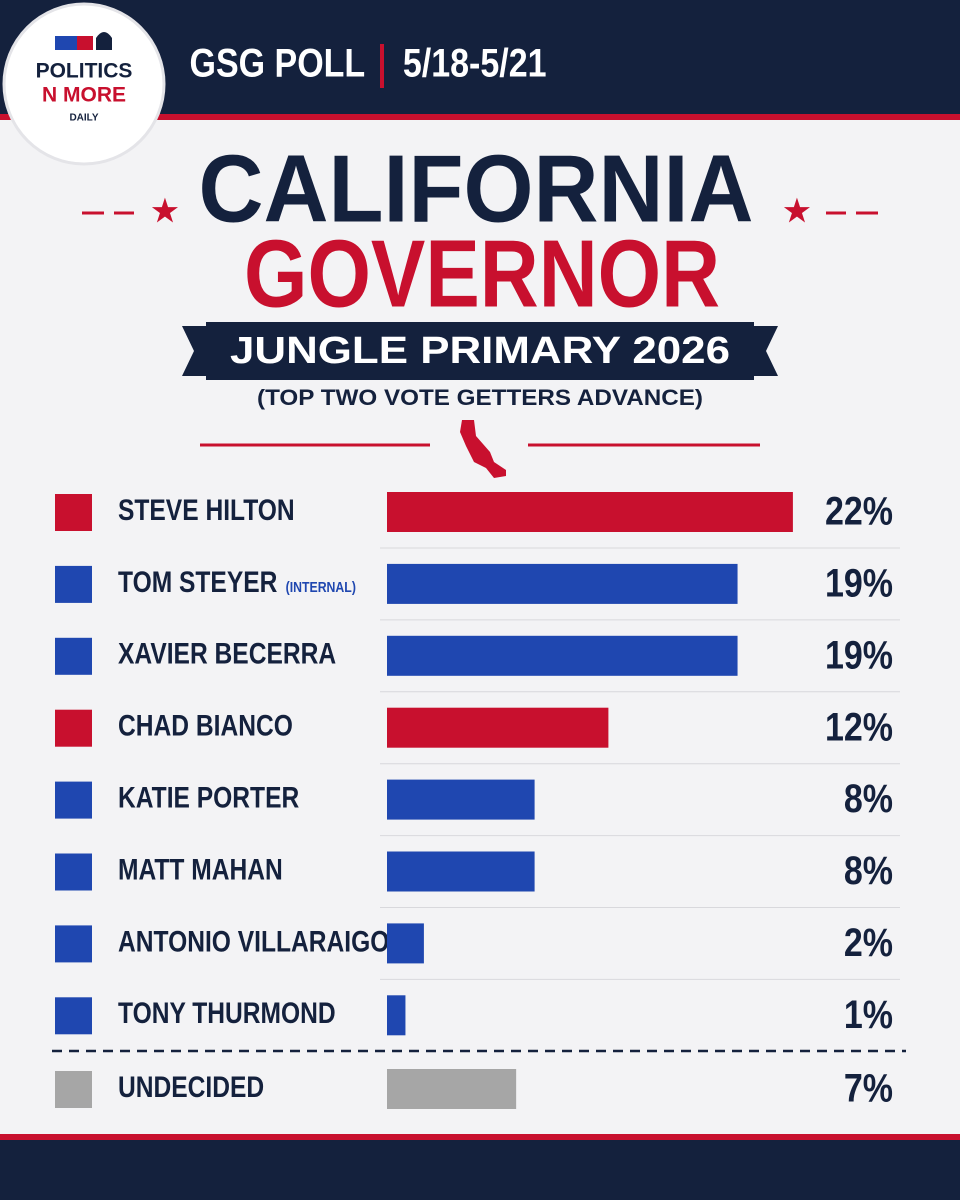 This screenshot has height=1200, width=960. What do you see at coordinates (84, 71) in the screenshot?
I see `logo-text: POLITICS` at bounding box center [84, 71].